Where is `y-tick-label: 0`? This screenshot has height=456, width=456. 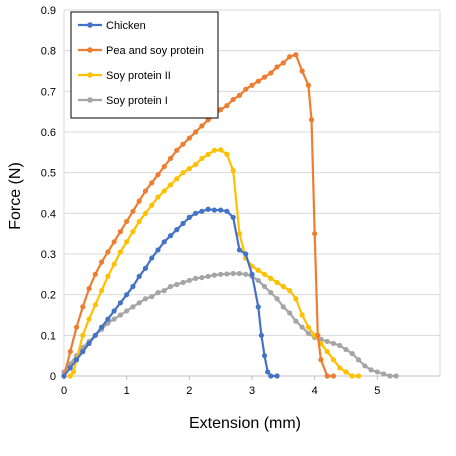 y-tick-label: 0 is located at coordinates (53, 377).